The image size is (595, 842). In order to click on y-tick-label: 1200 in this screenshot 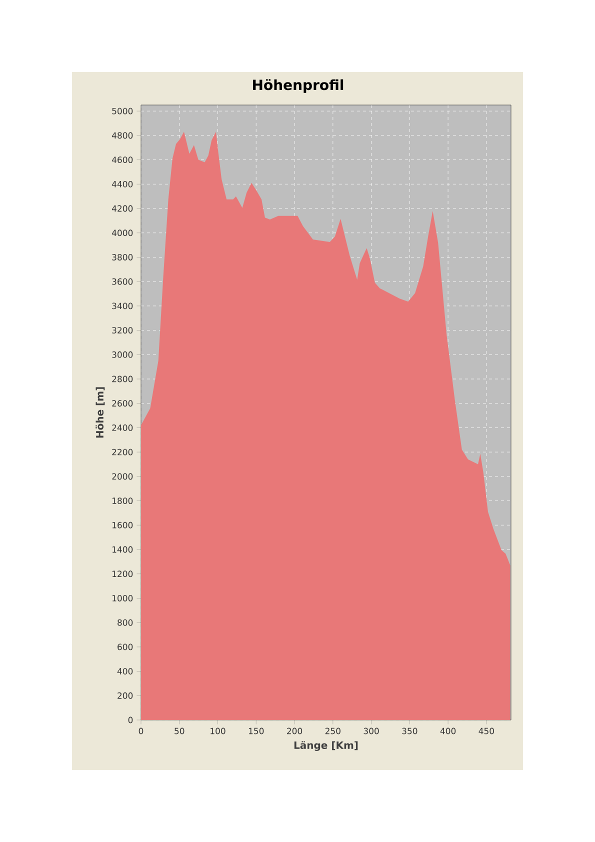, I will do `click(122, 574)`.